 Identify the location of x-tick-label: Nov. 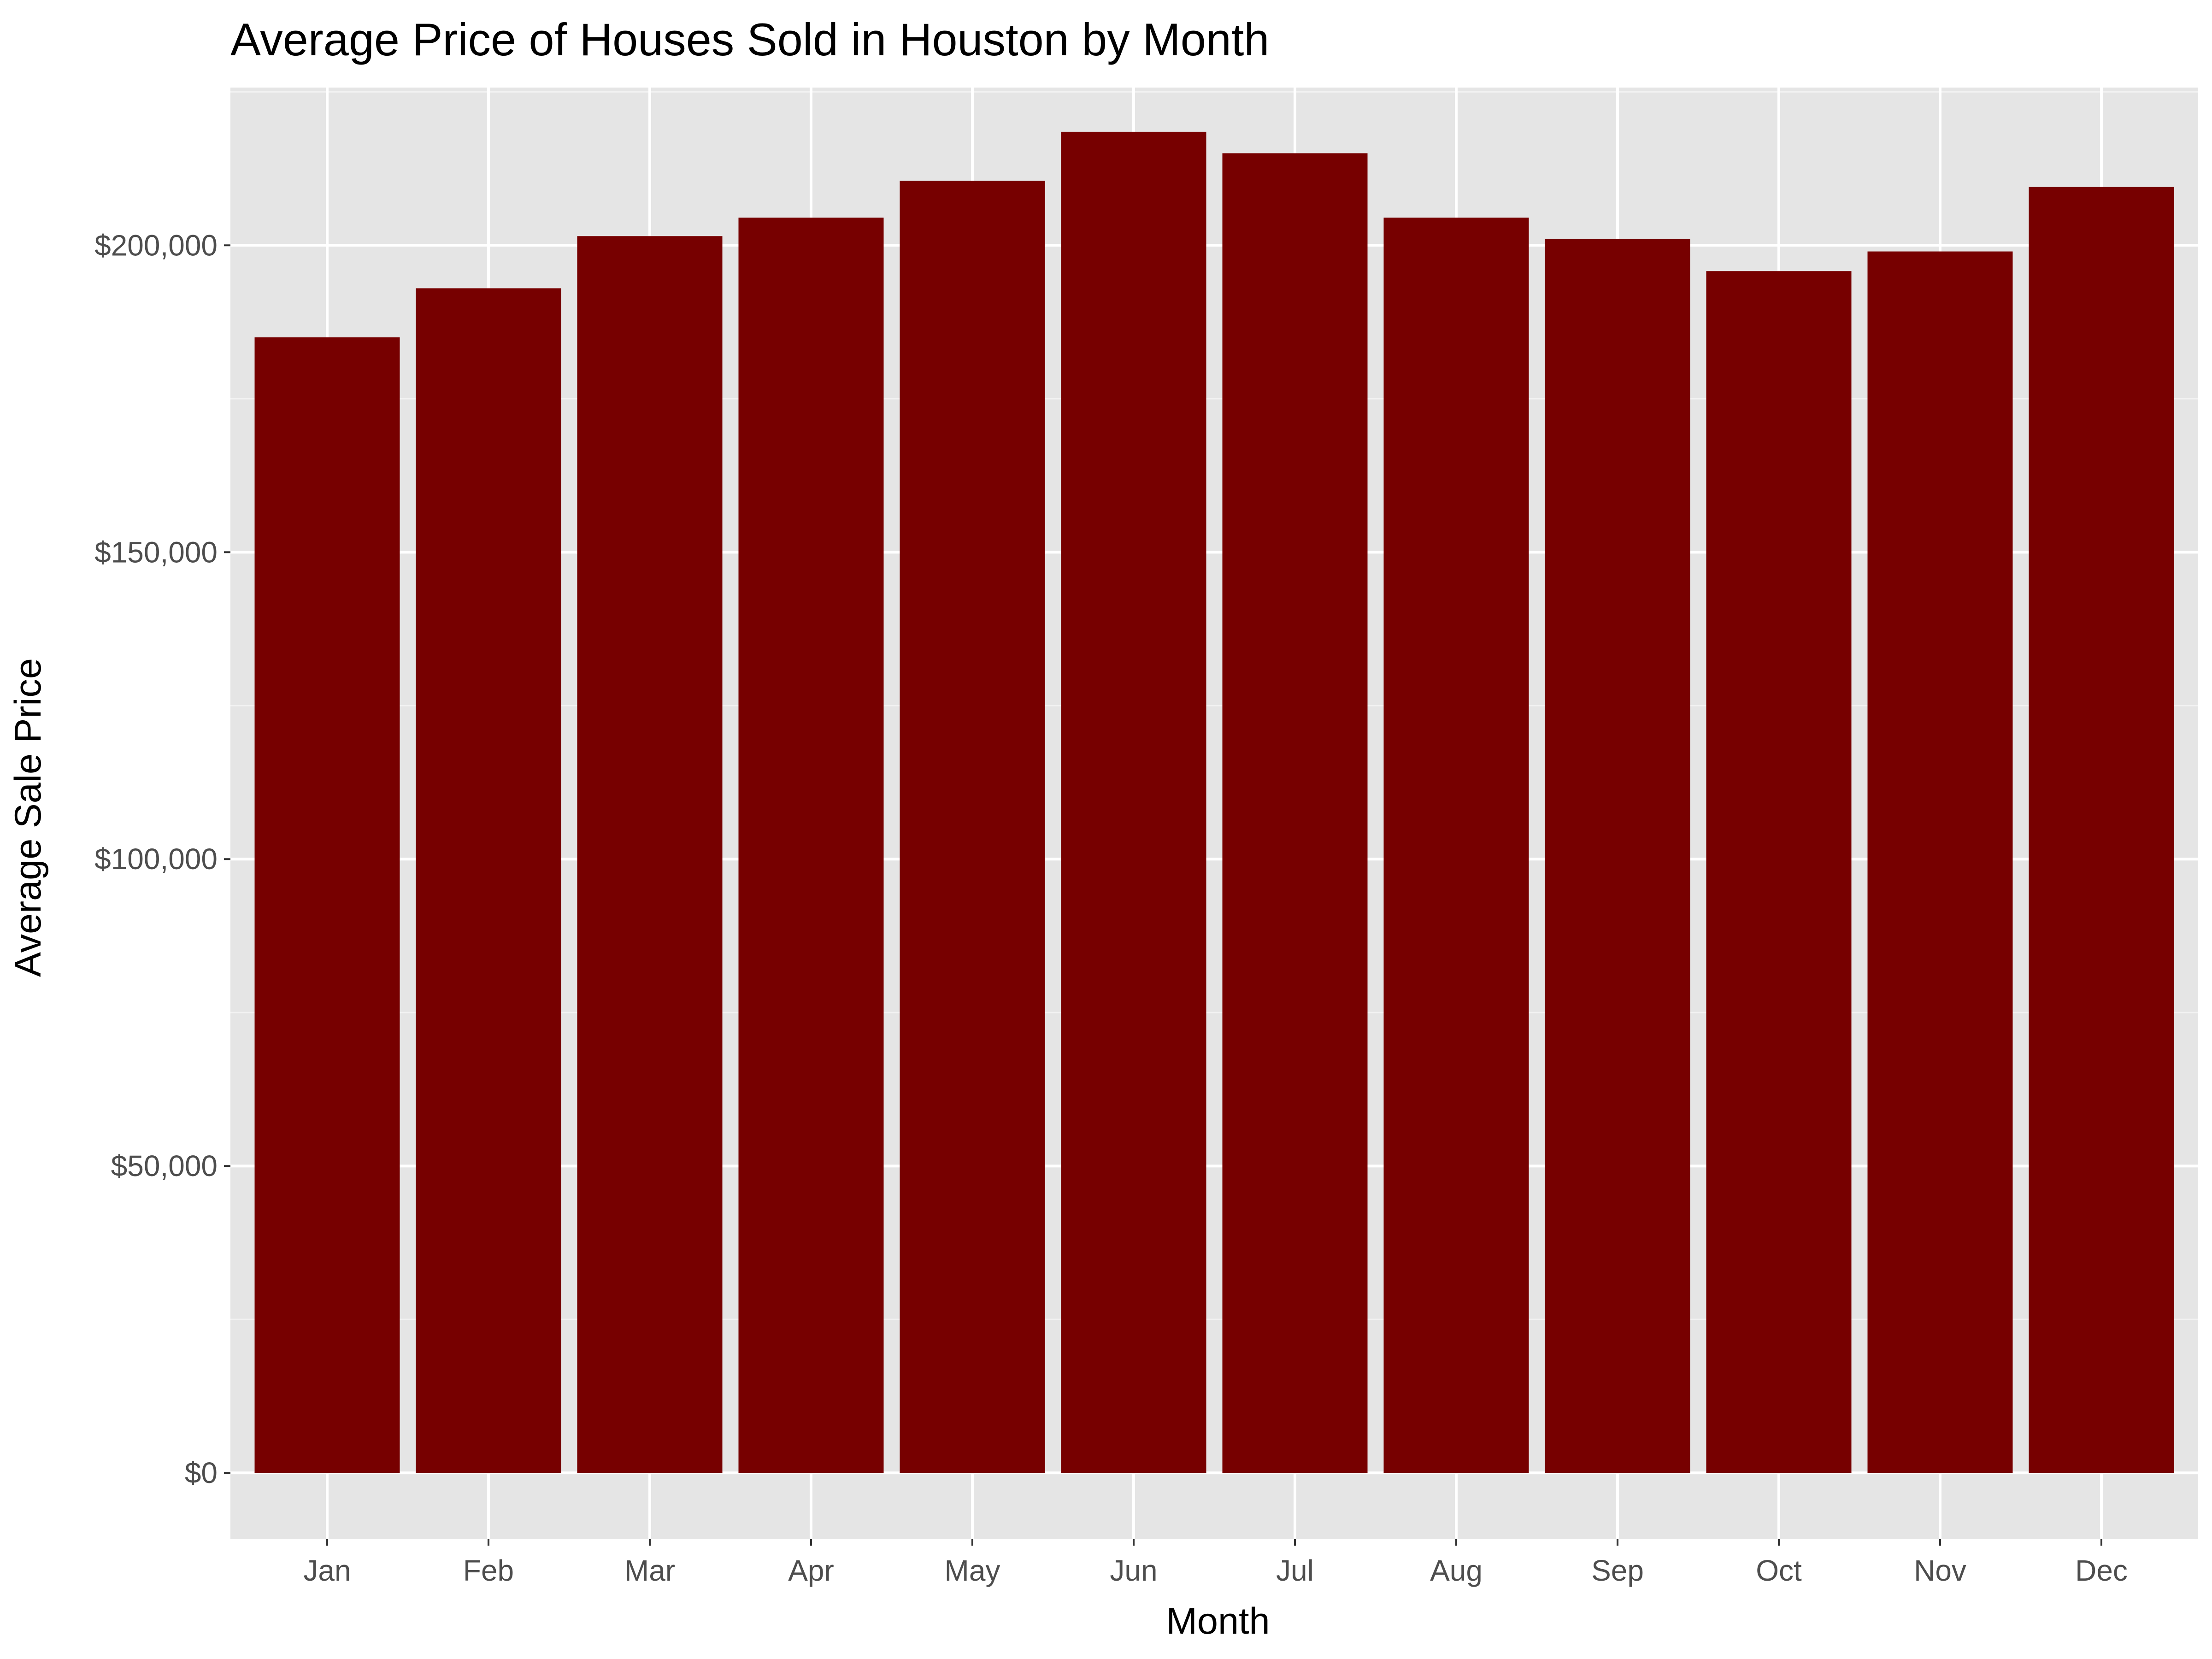
(1940, 1570).